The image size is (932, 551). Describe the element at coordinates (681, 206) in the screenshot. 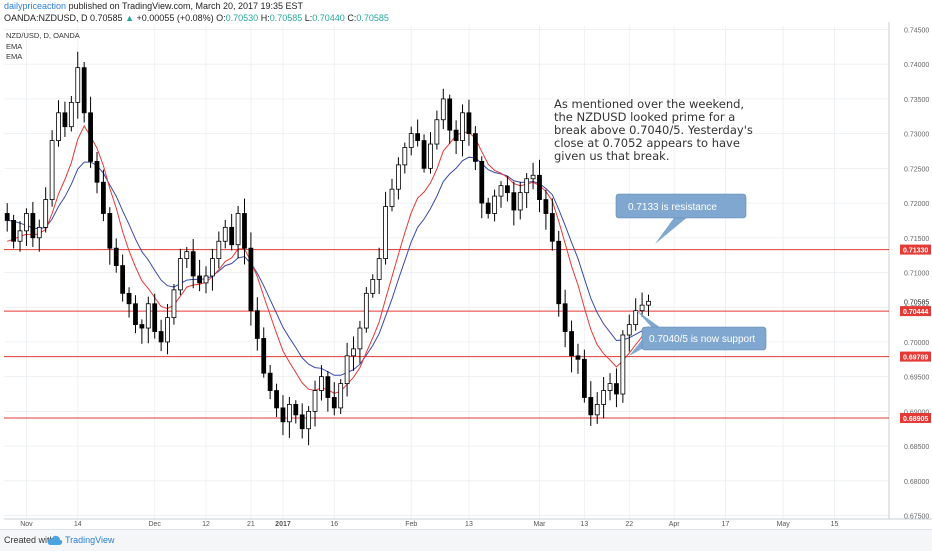

I see `resistance-callout-box` at that location.